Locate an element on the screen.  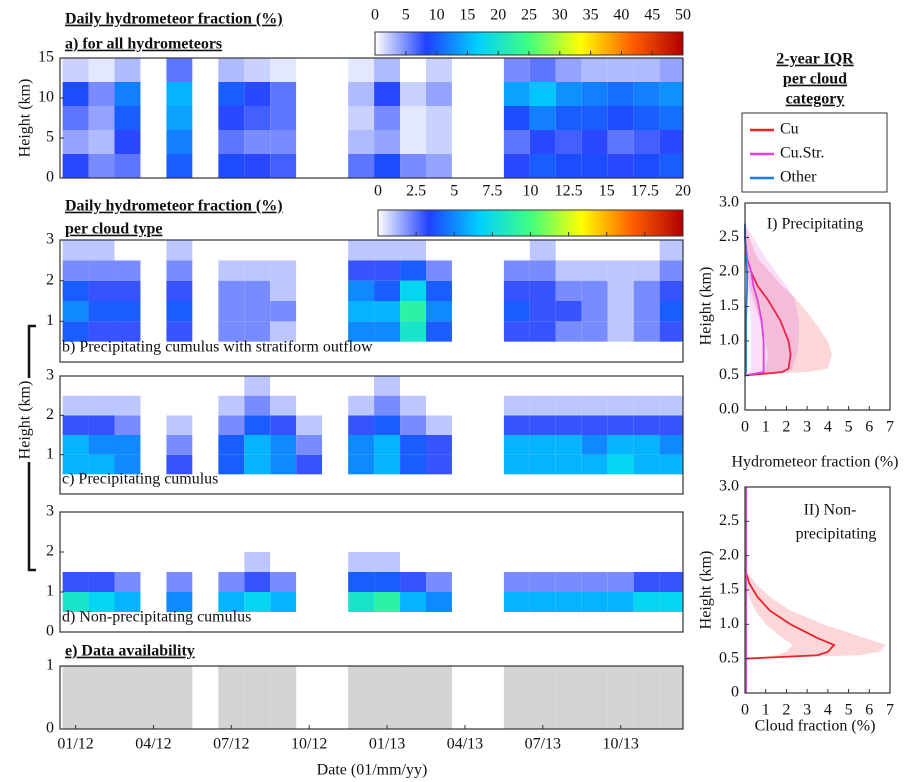
x-tick-label: 6 is located at coordinates (869, 427).